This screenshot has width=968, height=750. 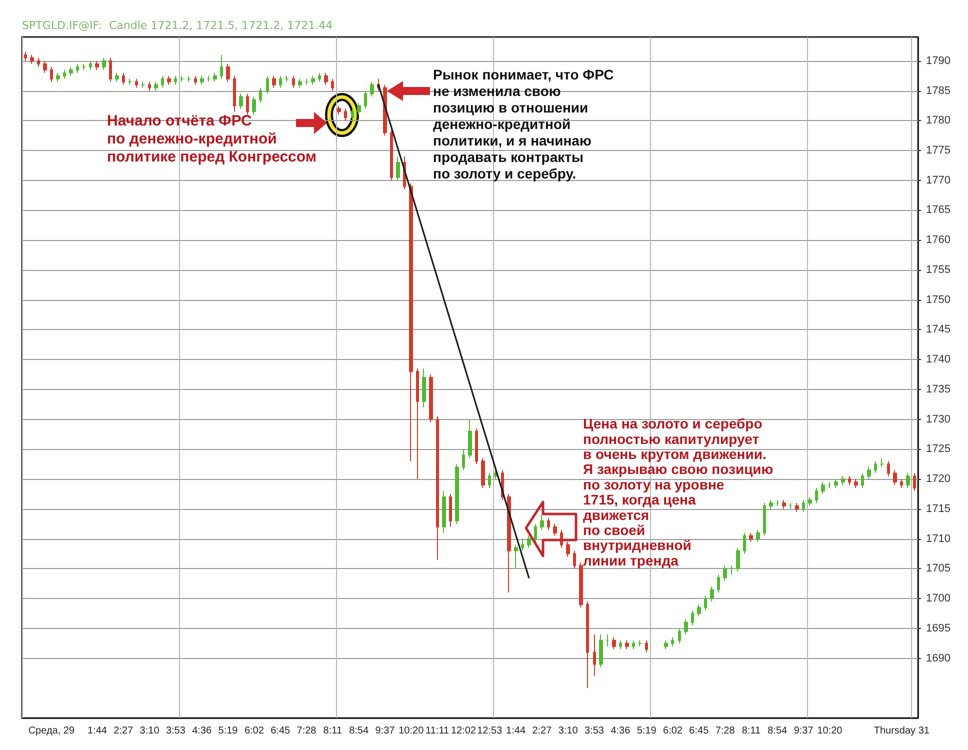 I want to click on x-tick-label: 12:53, so click(x=490, y=731).